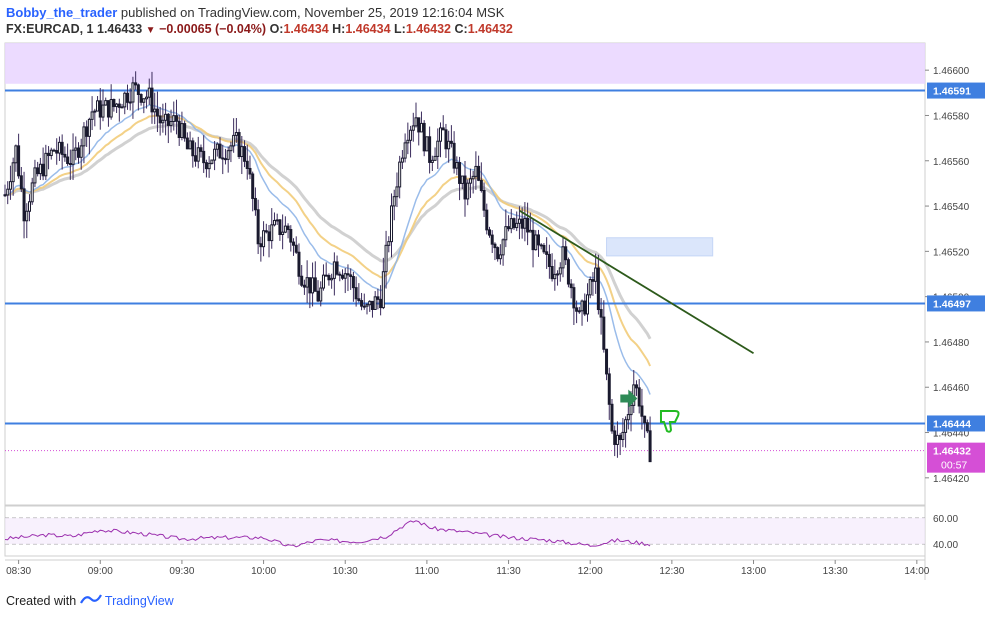 This screenshot has height=618, width=988. Describe the element at coordinates (952, 452) in the screenshot. I see `current-price-label: 1.46432` at that location.